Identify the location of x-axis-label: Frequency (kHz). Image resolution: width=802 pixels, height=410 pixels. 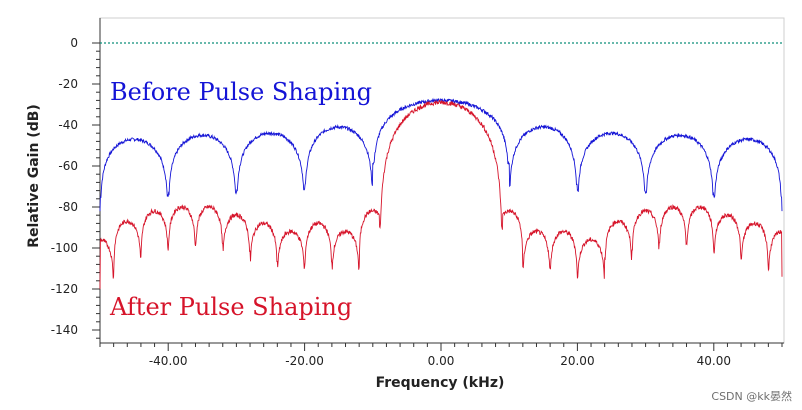
(440, 383).